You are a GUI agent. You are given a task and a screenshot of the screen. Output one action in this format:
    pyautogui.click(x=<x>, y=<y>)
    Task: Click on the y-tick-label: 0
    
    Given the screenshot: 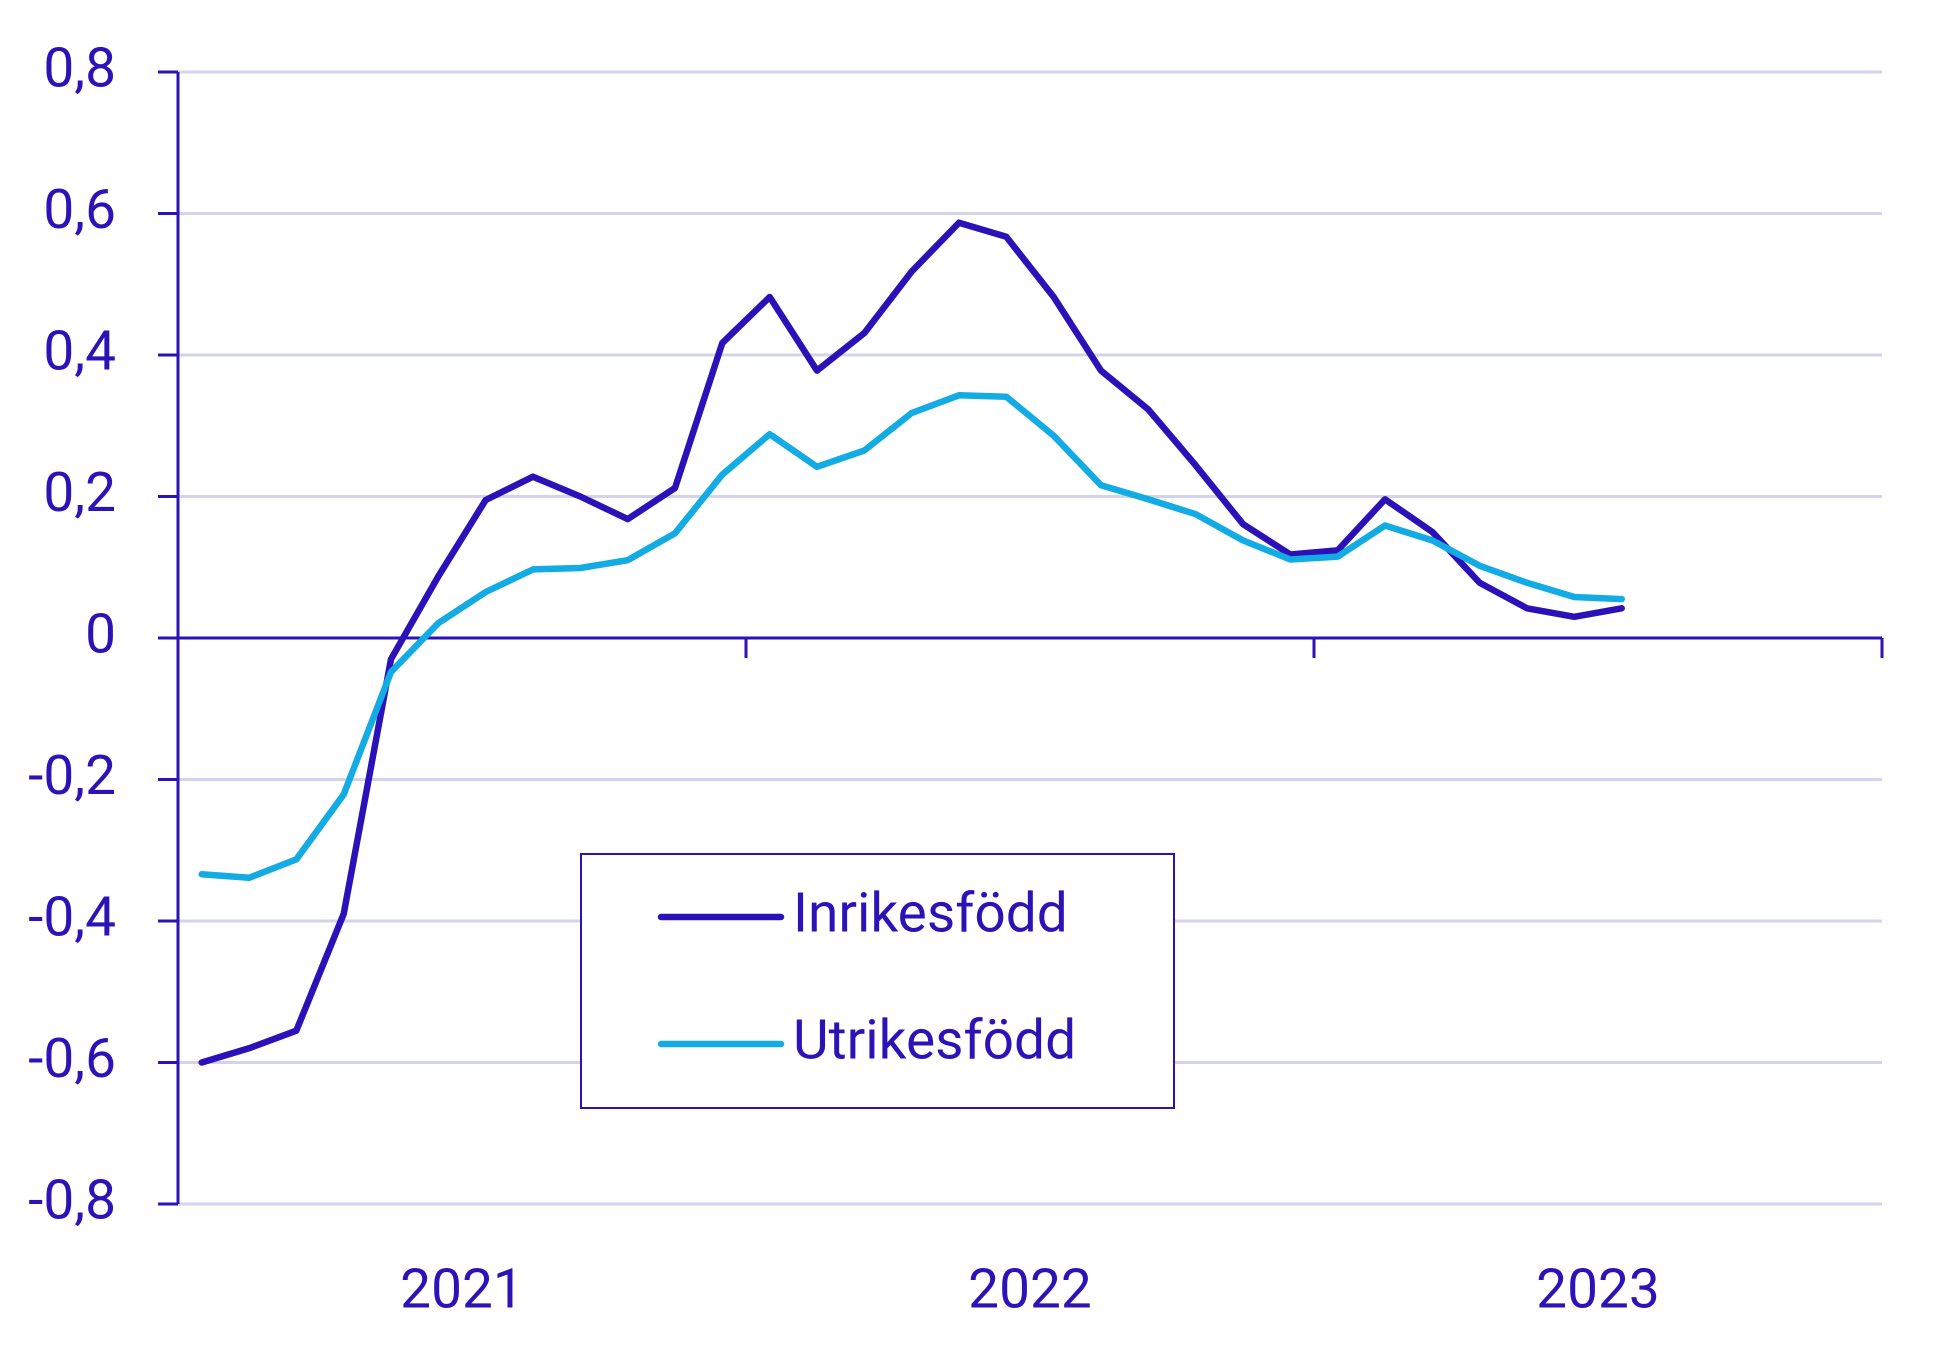 What is the action you would take?
    pyautogui.click(x=100, y=635)
    